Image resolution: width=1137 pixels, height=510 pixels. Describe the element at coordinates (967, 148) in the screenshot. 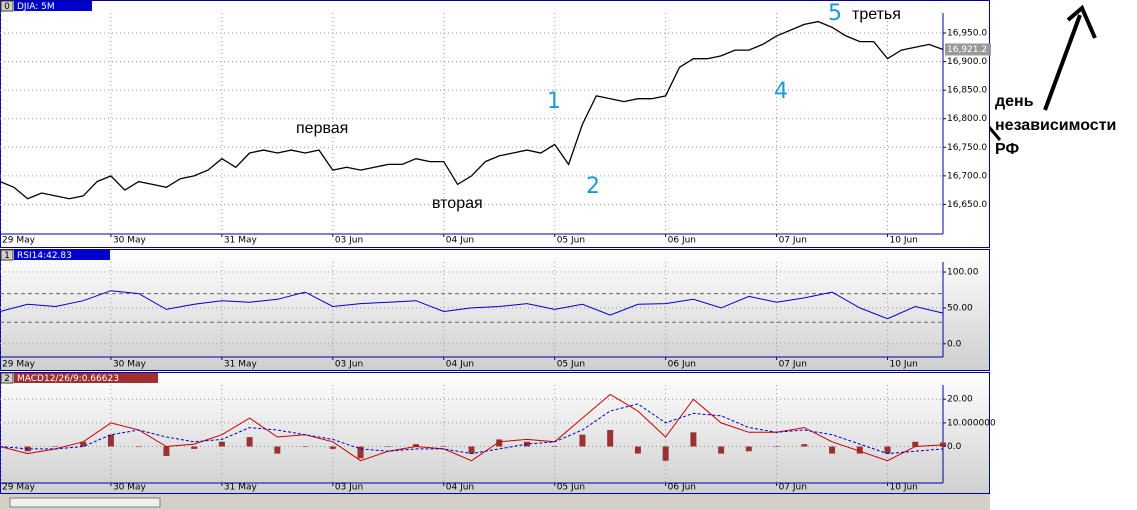

I see `y-tick-label: 16,750.0` at that location.